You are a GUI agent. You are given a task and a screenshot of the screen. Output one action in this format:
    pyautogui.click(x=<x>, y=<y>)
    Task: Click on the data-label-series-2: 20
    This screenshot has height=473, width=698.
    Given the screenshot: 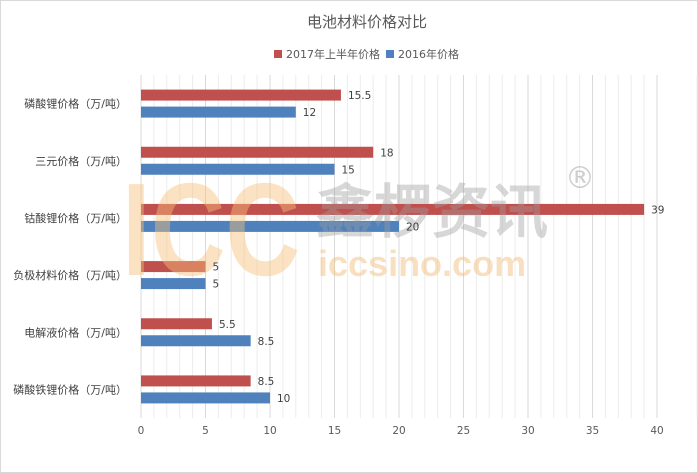 What is the action you would take?
    pyautogui.click(x=412, y=227)
    